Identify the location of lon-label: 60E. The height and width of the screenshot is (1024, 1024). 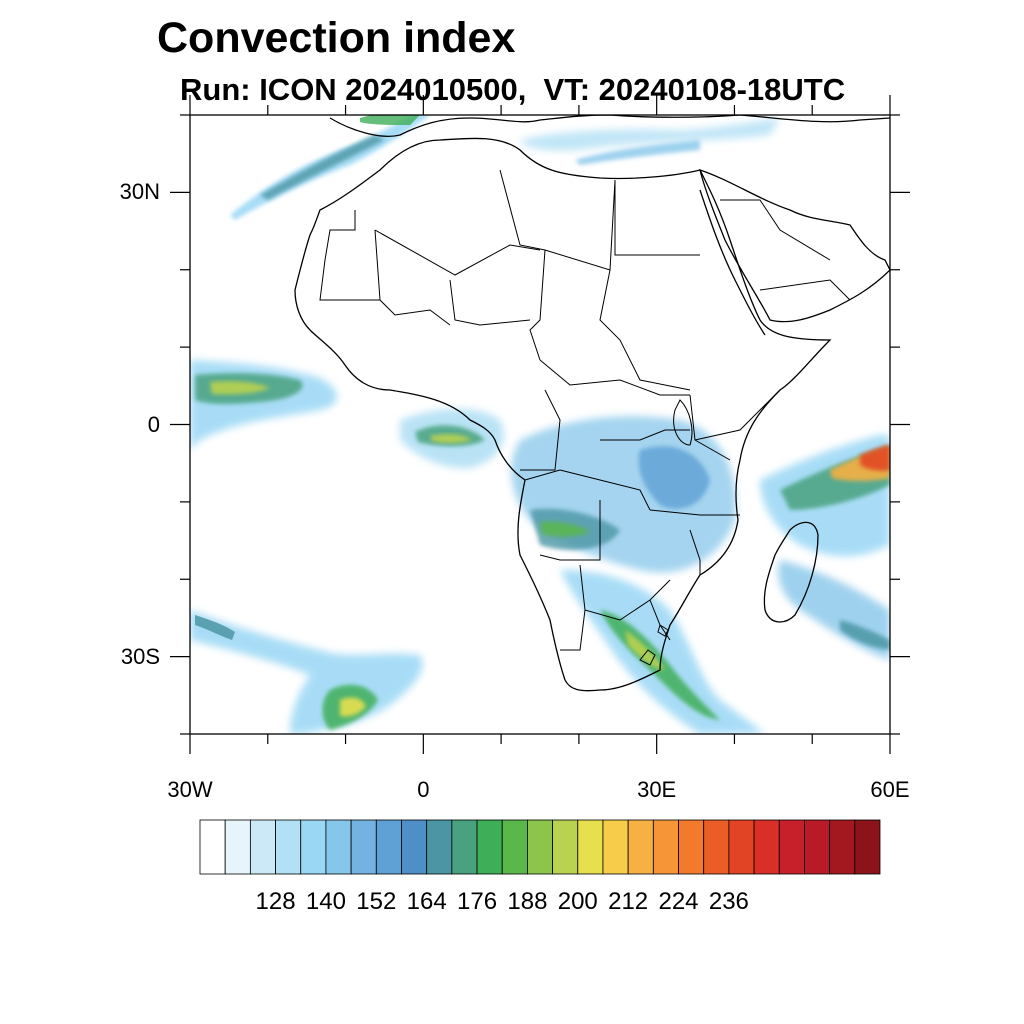
(890, 789).